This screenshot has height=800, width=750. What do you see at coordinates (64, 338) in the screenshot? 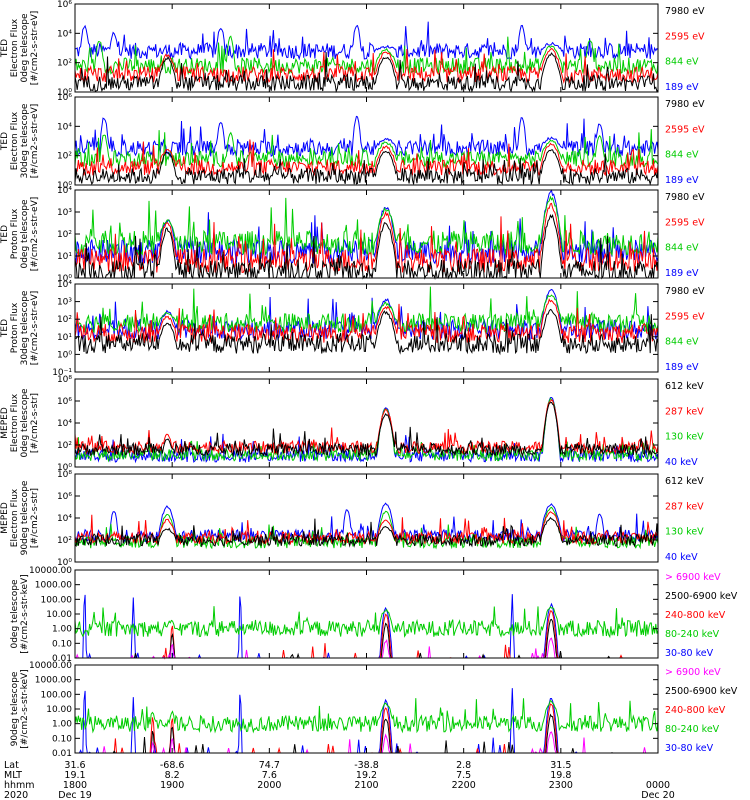
I see `y-tick-label: 10¹` at bounding box center [64, 338].